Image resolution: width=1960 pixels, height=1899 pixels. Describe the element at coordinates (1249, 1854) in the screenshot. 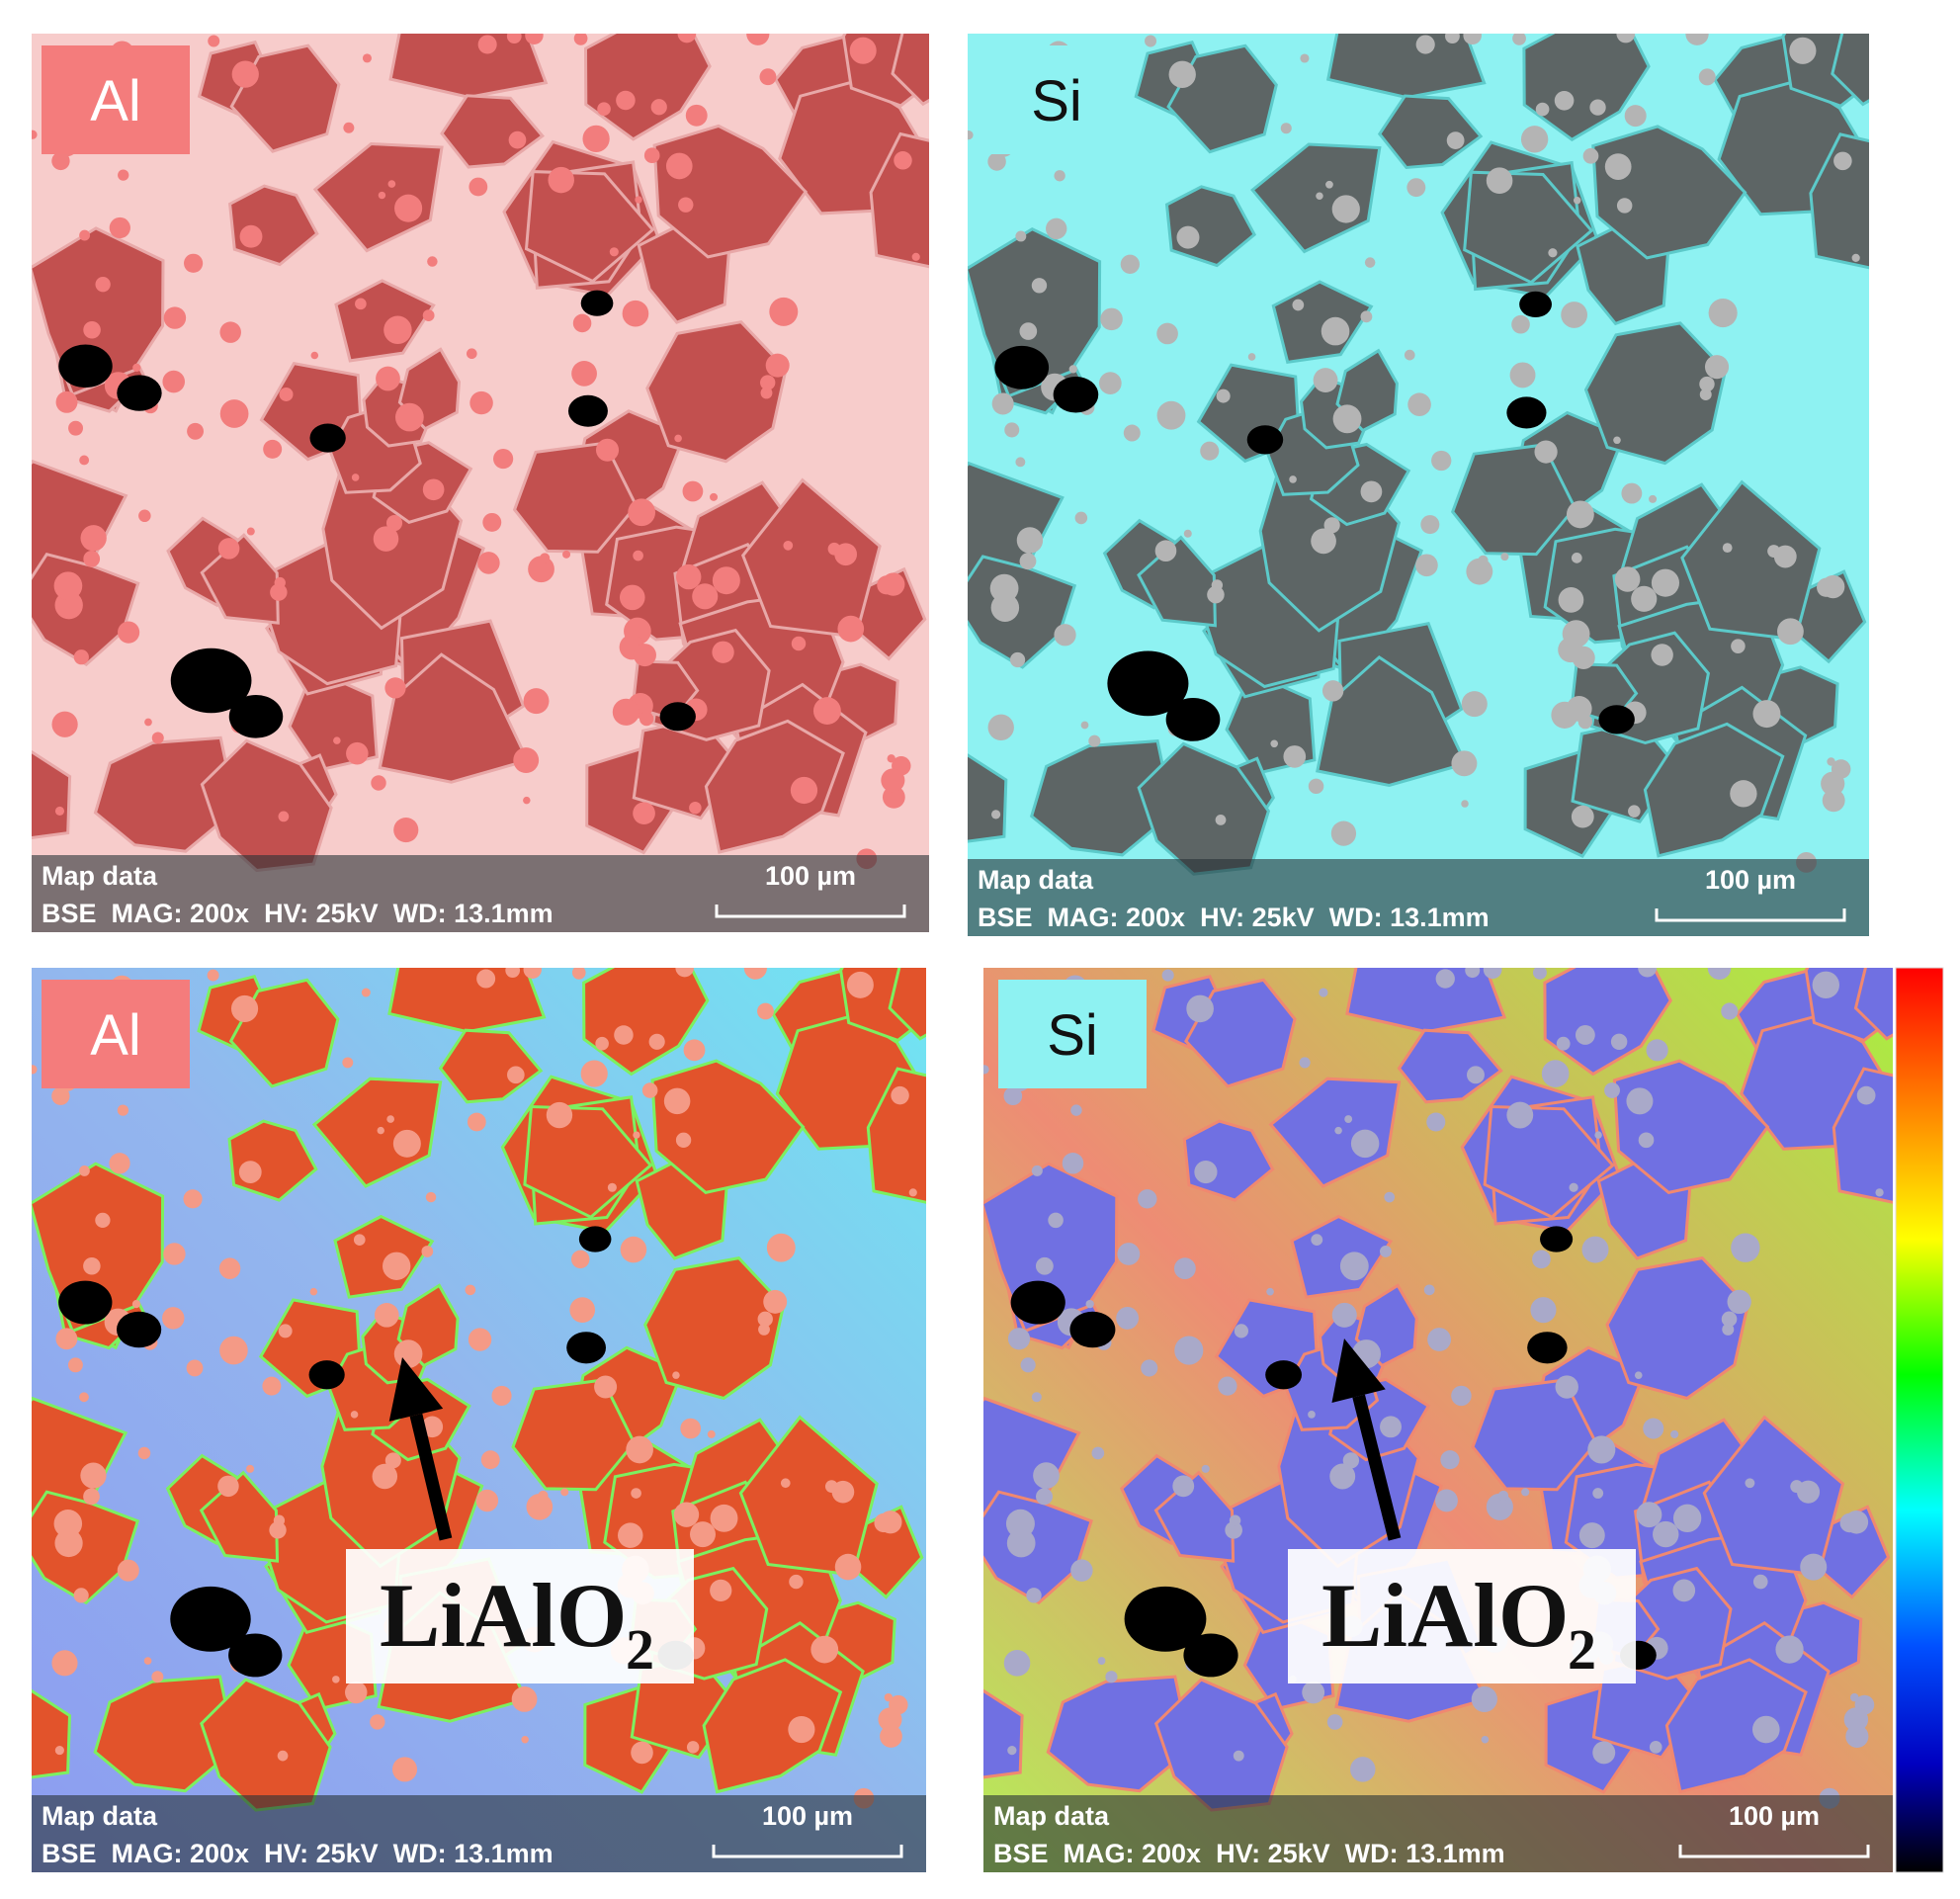

I see `map-info: BSE MAG: 200x HV: 25kV WD: 13.1mm` at that location.